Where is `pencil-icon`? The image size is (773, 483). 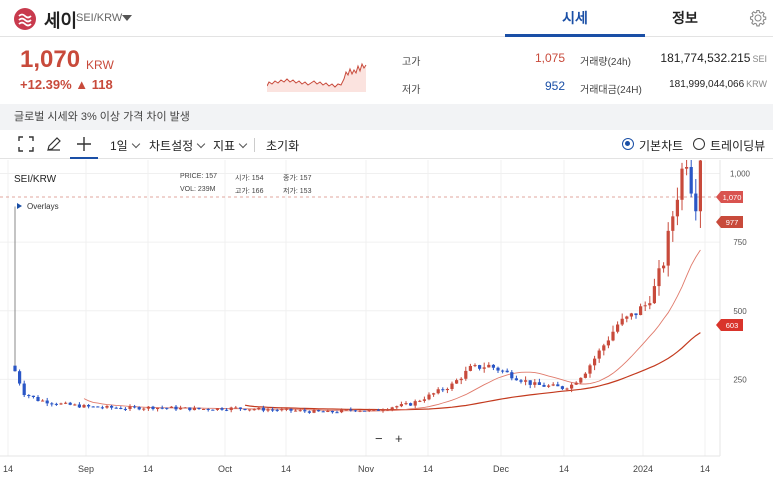
pencil-icon is located at coordinates (54, 144).